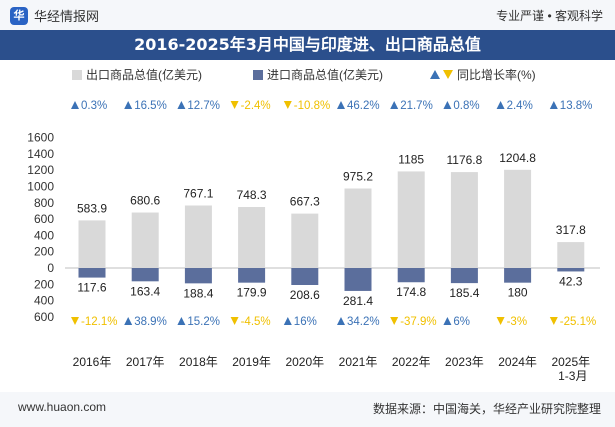 The width and height of the screenshot is (615, 427). I want to click on legend-down-arrow-icon, so click(448, 74).